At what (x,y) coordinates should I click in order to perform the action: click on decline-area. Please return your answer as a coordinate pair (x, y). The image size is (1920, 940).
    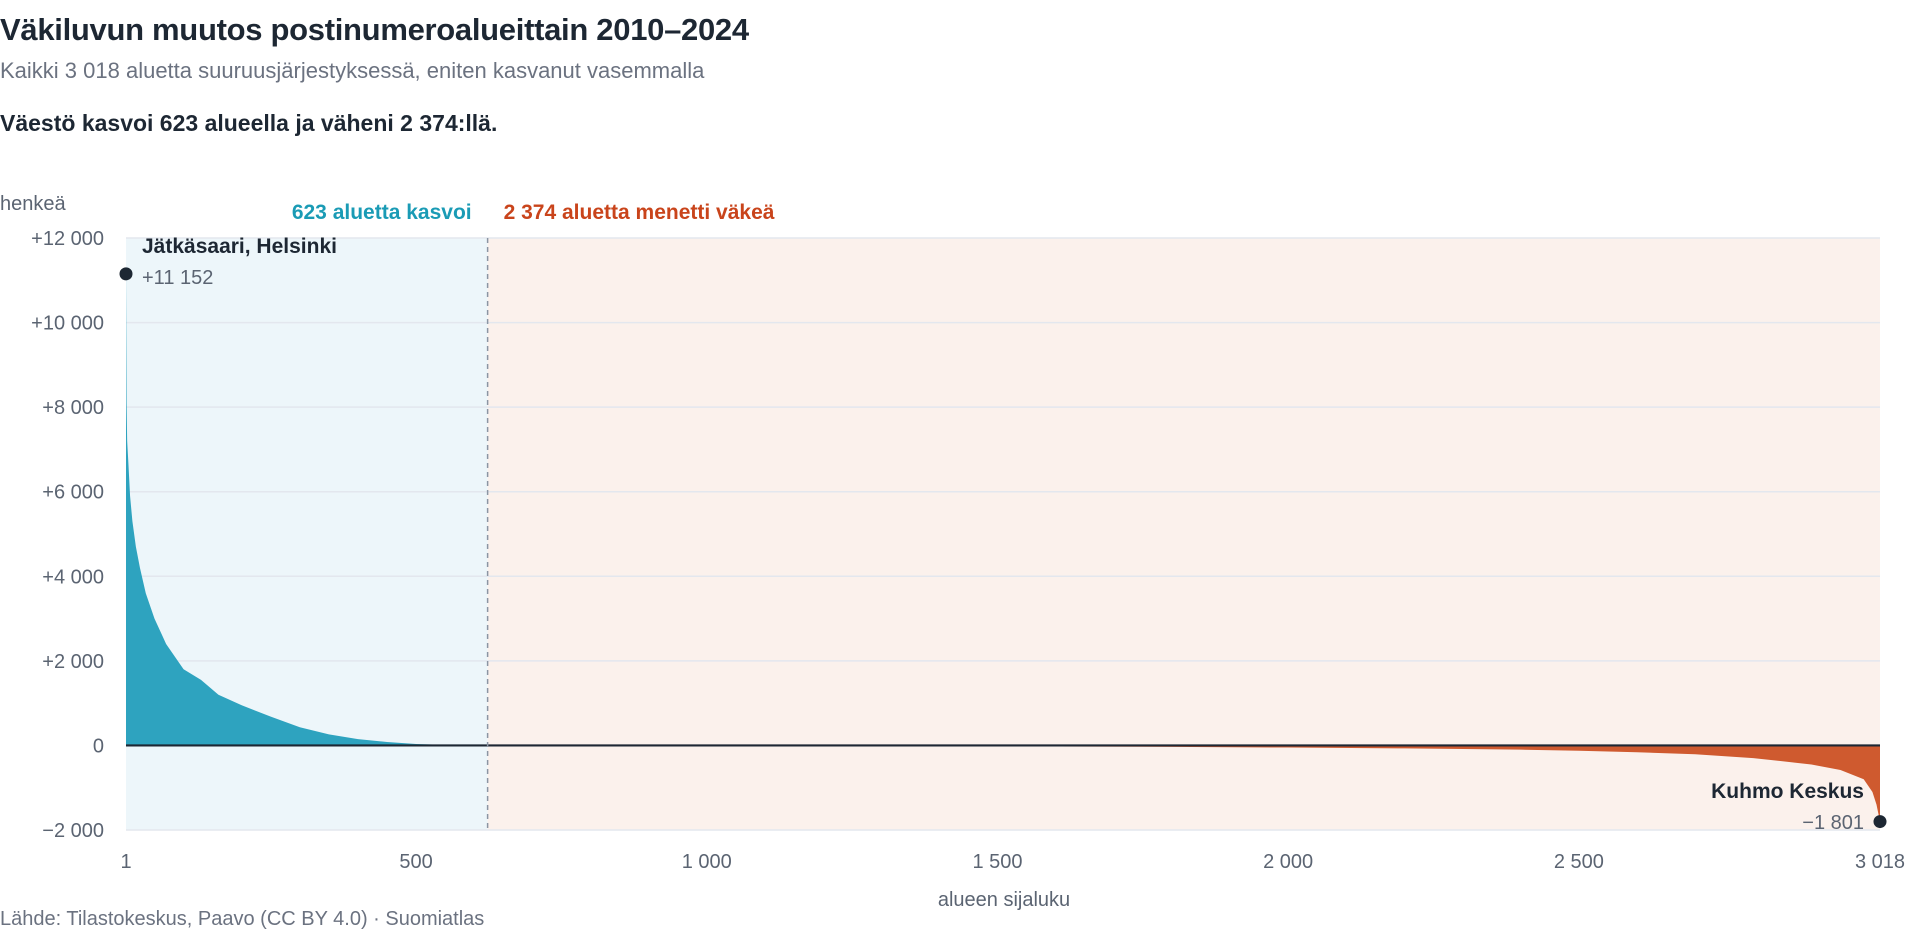
    Looking at the image, I should click on (1183, 783).